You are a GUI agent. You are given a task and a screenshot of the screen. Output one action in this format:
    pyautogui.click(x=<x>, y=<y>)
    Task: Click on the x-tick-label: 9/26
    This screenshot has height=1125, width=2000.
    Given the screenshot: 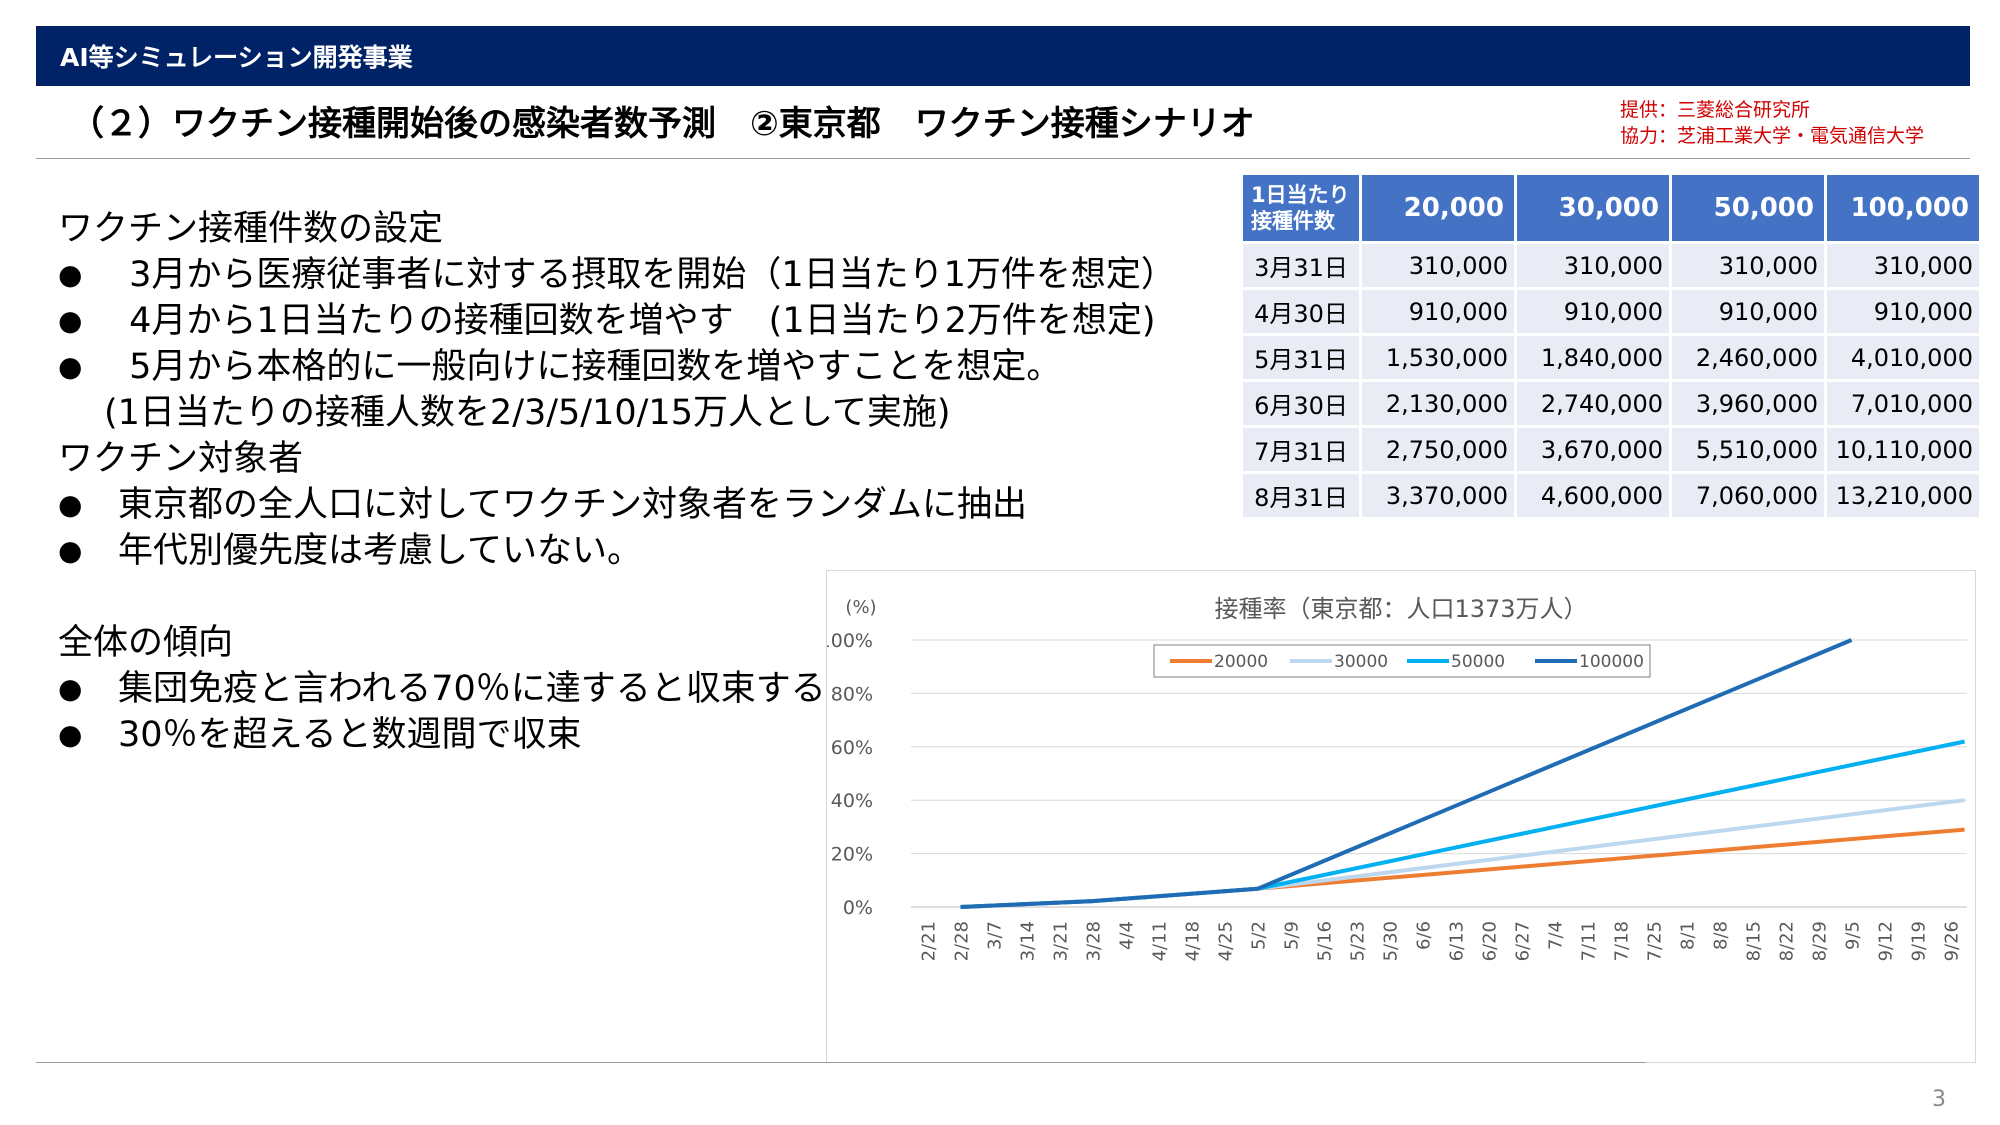 What is the action you would take?
    pyautogui.click(x=1952, y=941)
    